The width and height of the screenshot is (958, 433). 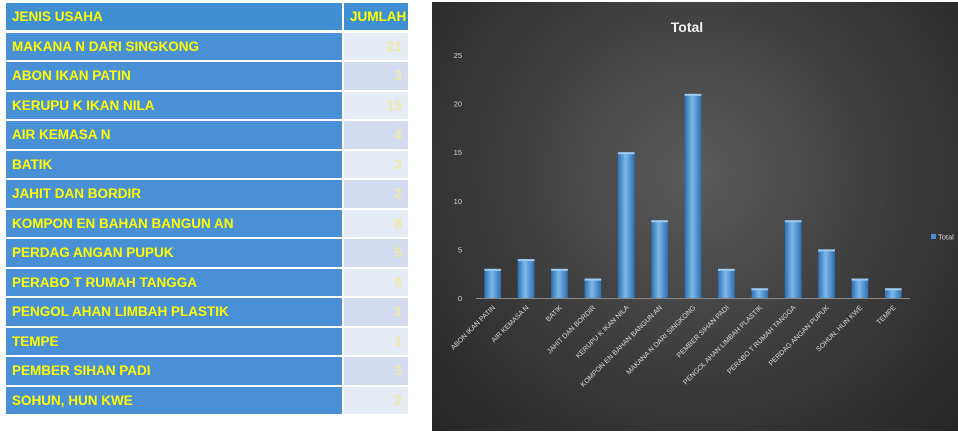 I want to click on table-row: TEMPE 1, so click(x=207, y=342).